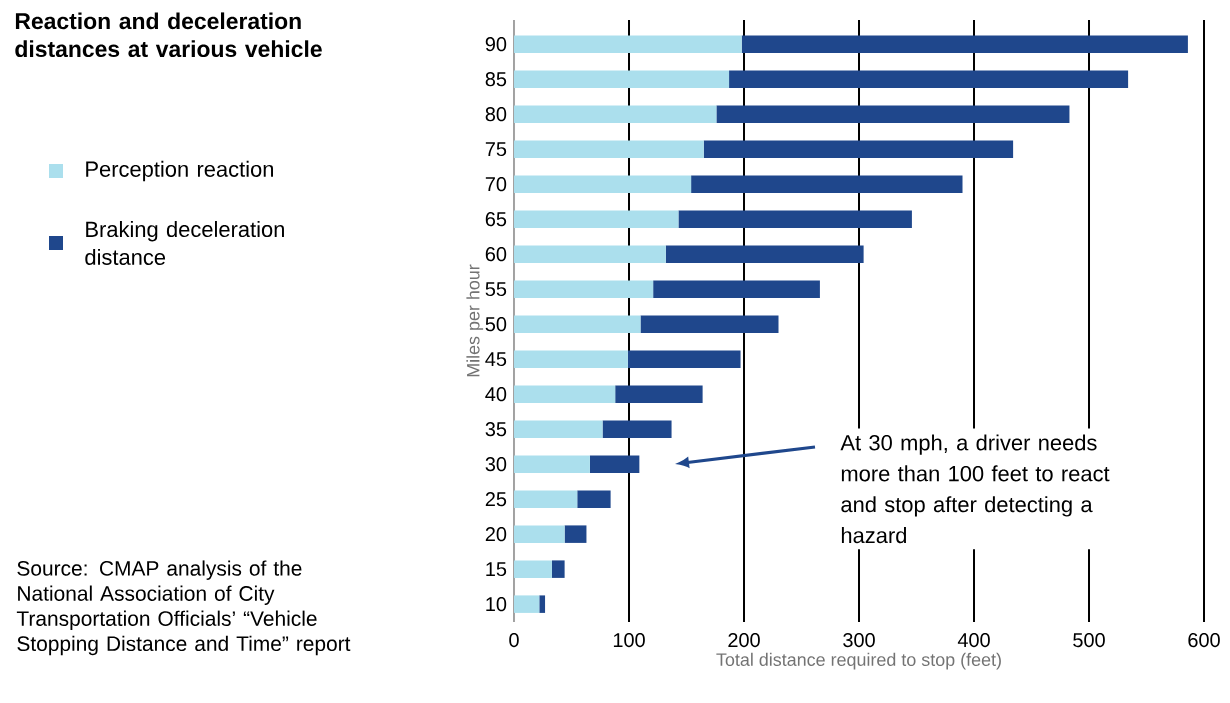  What do you see at coordinates (475, 320) in the screenshot?
I see `y-axis-title: Miles per hour` at bounding box center [475, 320].